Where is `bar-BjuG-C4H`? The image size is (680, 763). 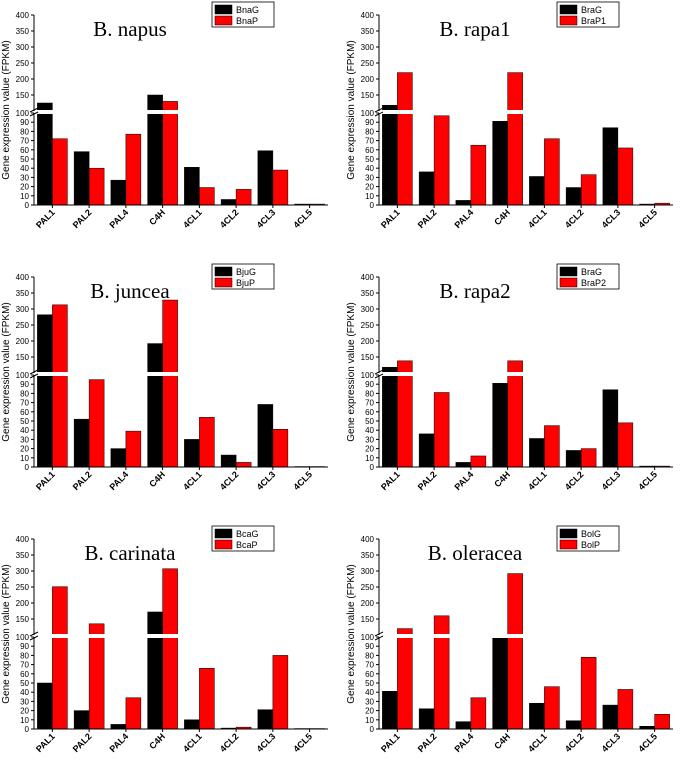
bar-BjuG-C4H is located at coordinates (155, 405).